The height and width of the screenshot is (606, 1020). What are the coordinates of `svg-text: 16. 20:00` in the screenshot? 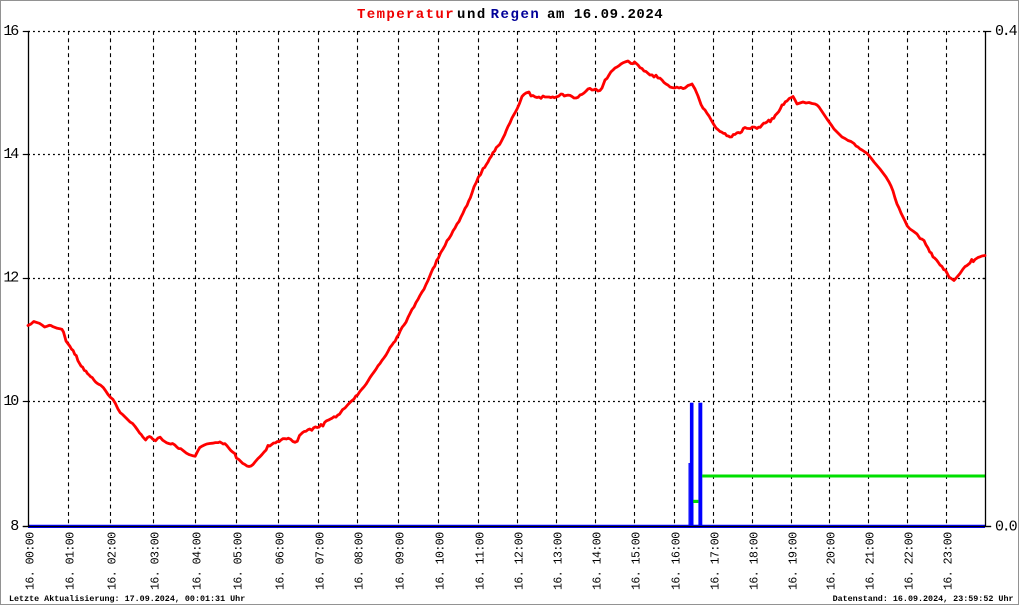 It's located at (831, 561).